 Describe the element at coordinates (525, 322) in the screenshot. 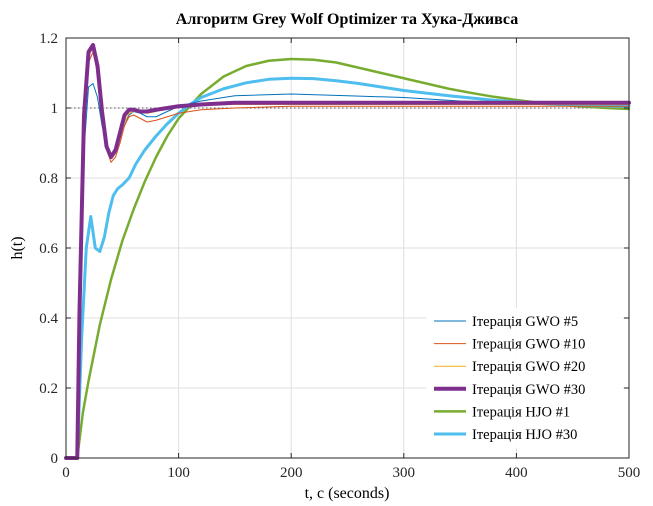

I see `legend-label: Ітерація GWO #5` at that location.